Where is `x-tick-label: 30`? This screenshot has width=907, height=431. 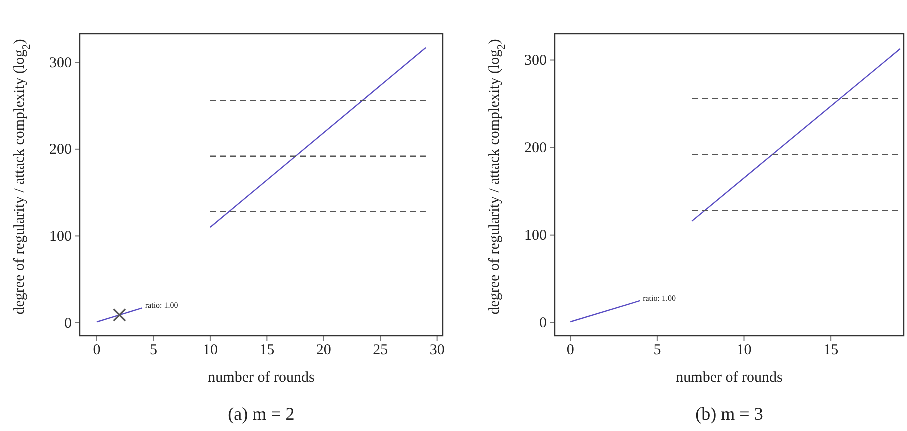
x-tick-label: 30 is located at coordinates (437, 350).